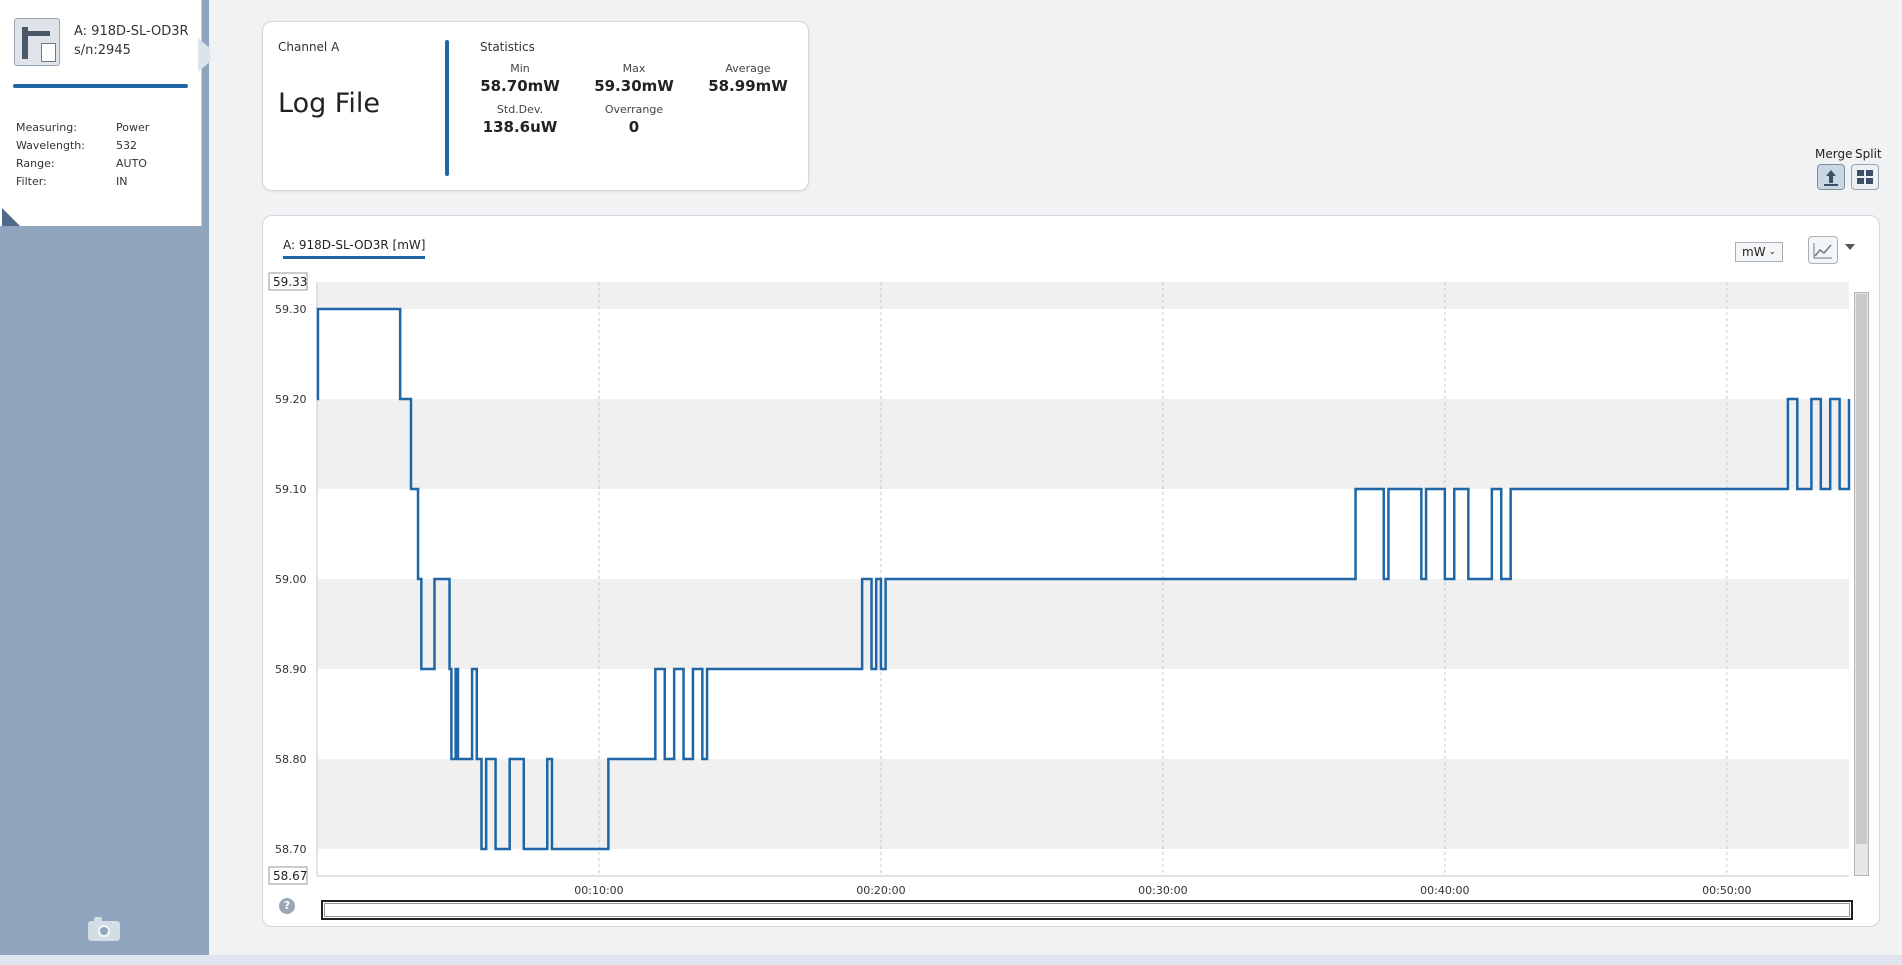  I want to click on detail-wavelength: Wavelength: 532, so click(76, 145).